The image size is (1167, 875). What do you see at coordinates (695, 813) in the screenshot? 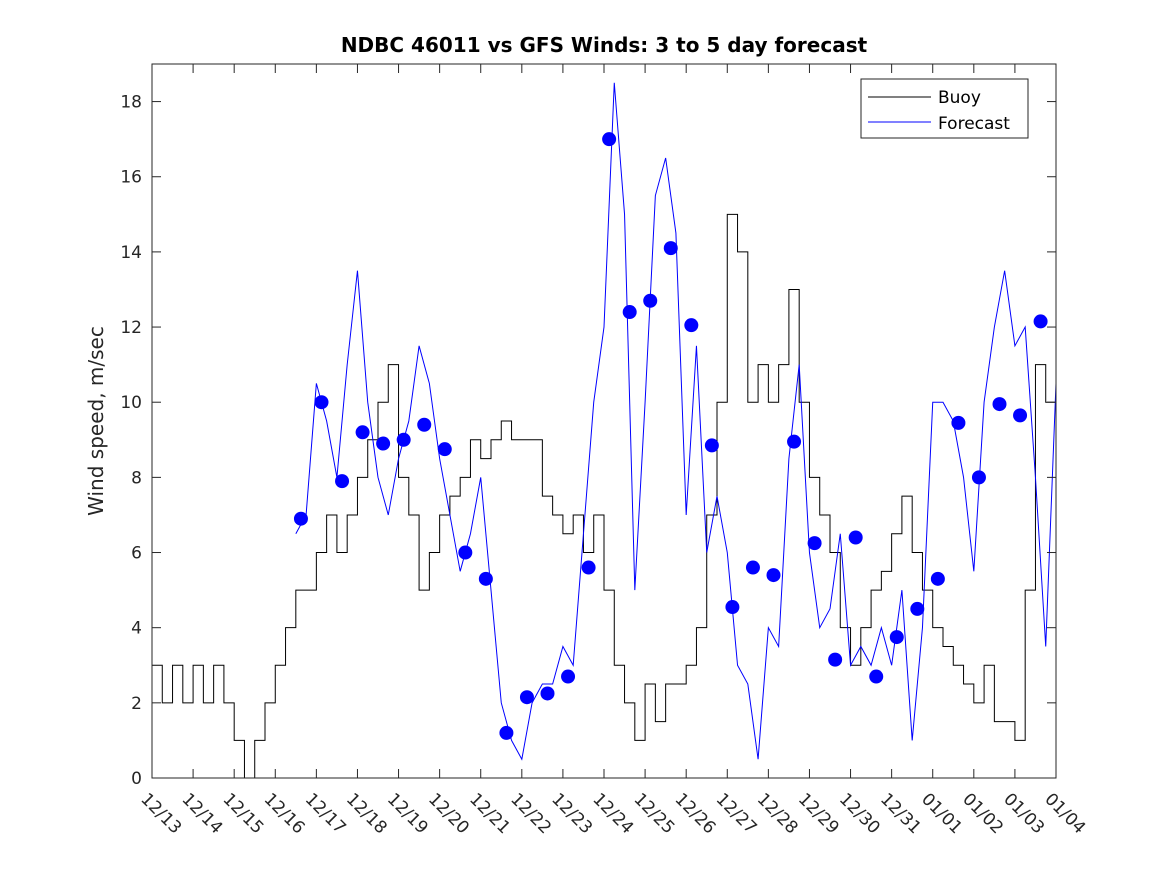
I see `x-tick-label: 12/26` at bounding box center [695, 813].